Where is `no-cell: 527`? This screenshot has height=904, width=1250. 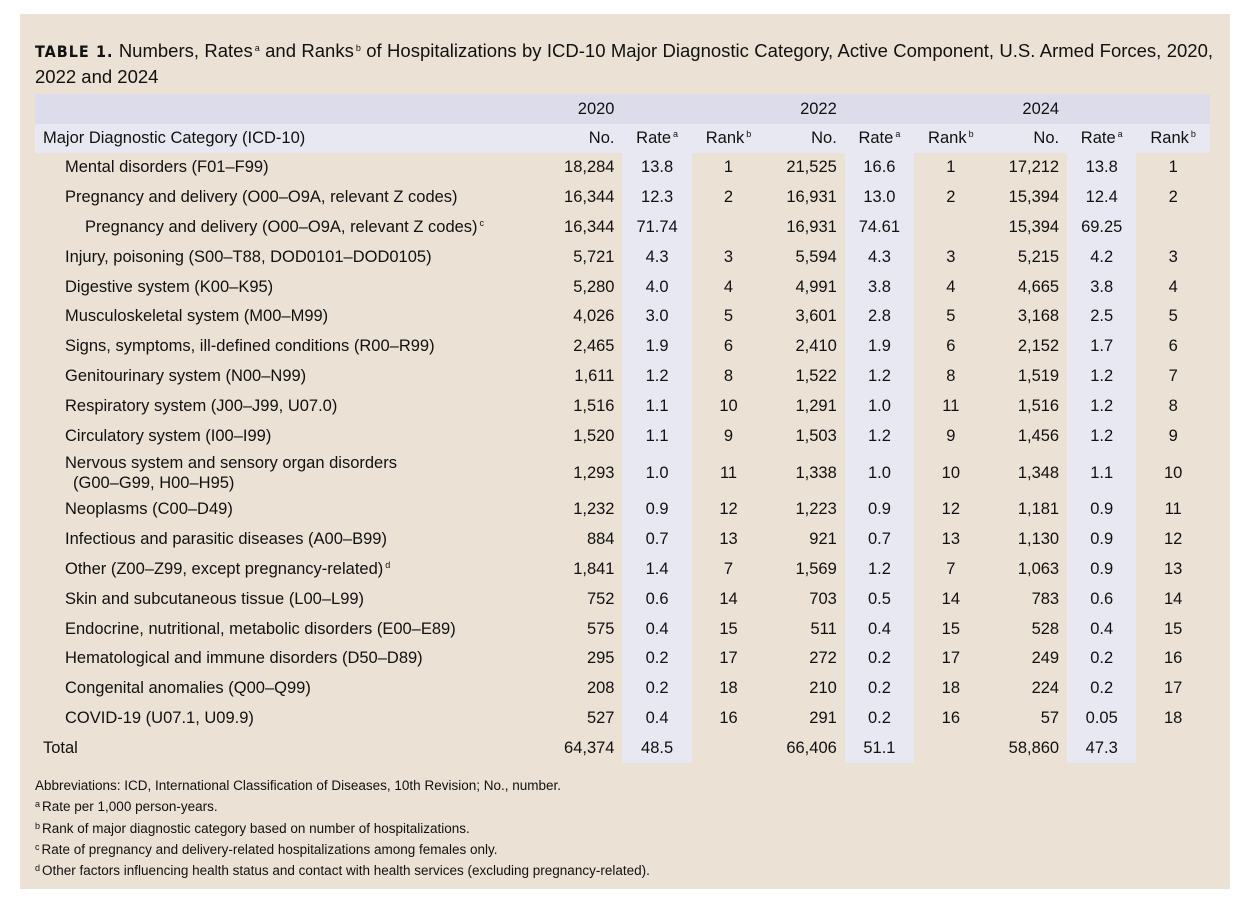 no-cell: 527 is located at coordinates (600, 717).